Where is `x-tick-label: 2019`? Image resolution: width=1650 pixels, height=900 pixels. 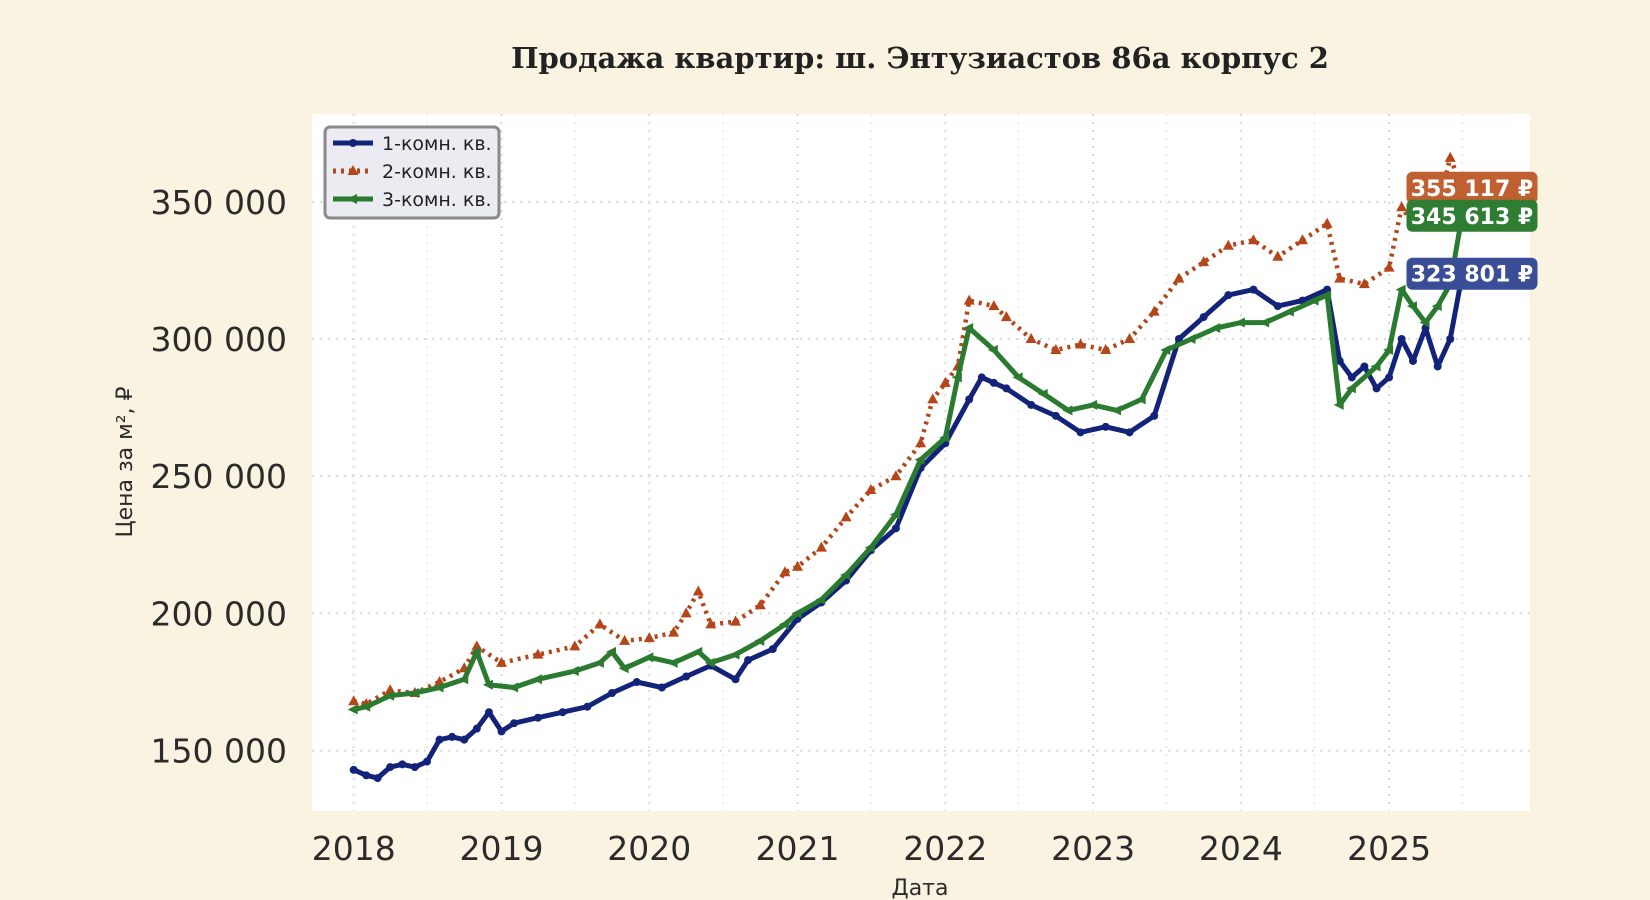 x-tick-label: 2019 is located at coordinates (502, 848).